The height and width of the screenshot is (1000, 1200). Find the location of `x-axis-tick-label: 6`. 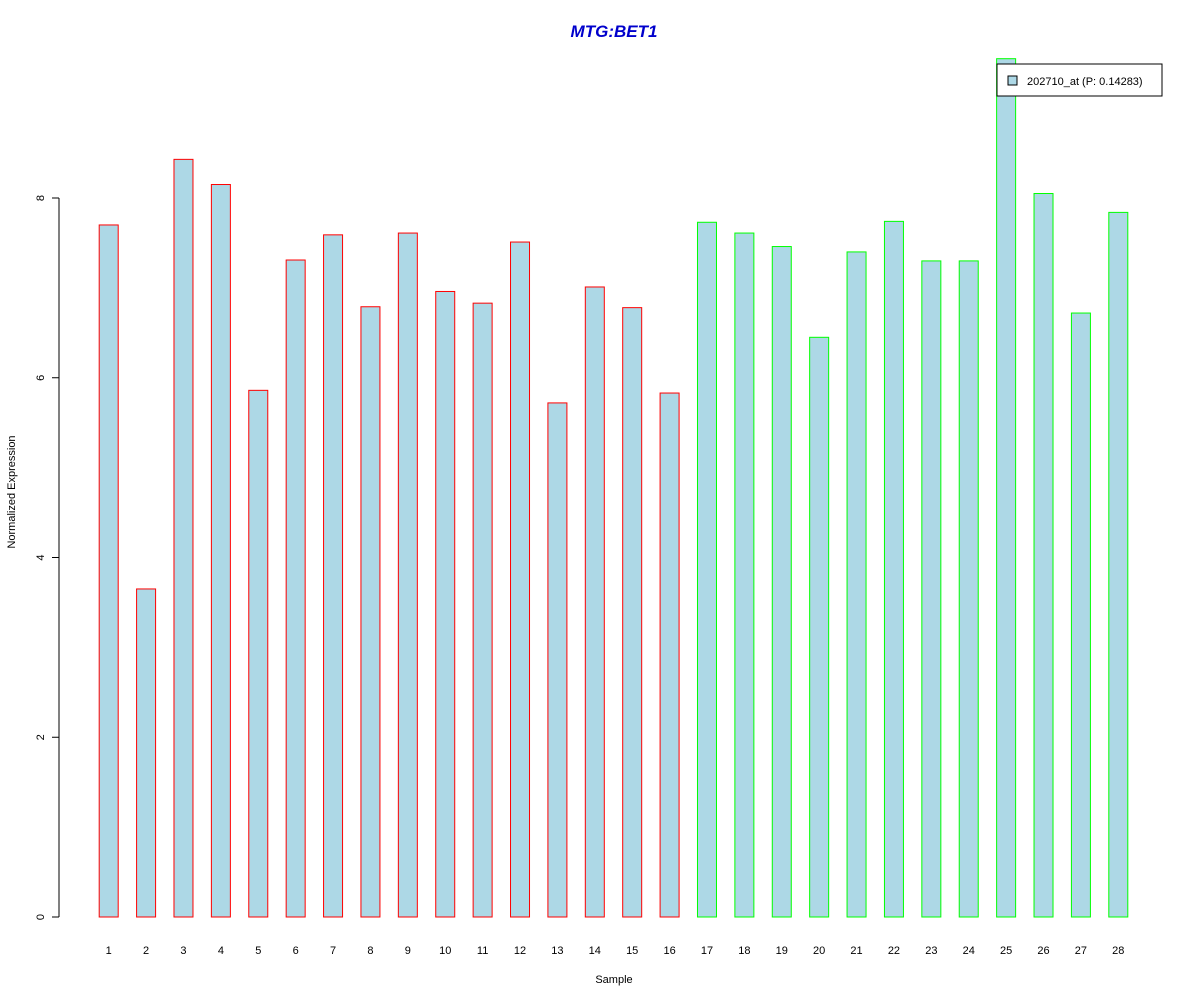

x-axis-tick-label: 6 is located at coordinates (296, 951).